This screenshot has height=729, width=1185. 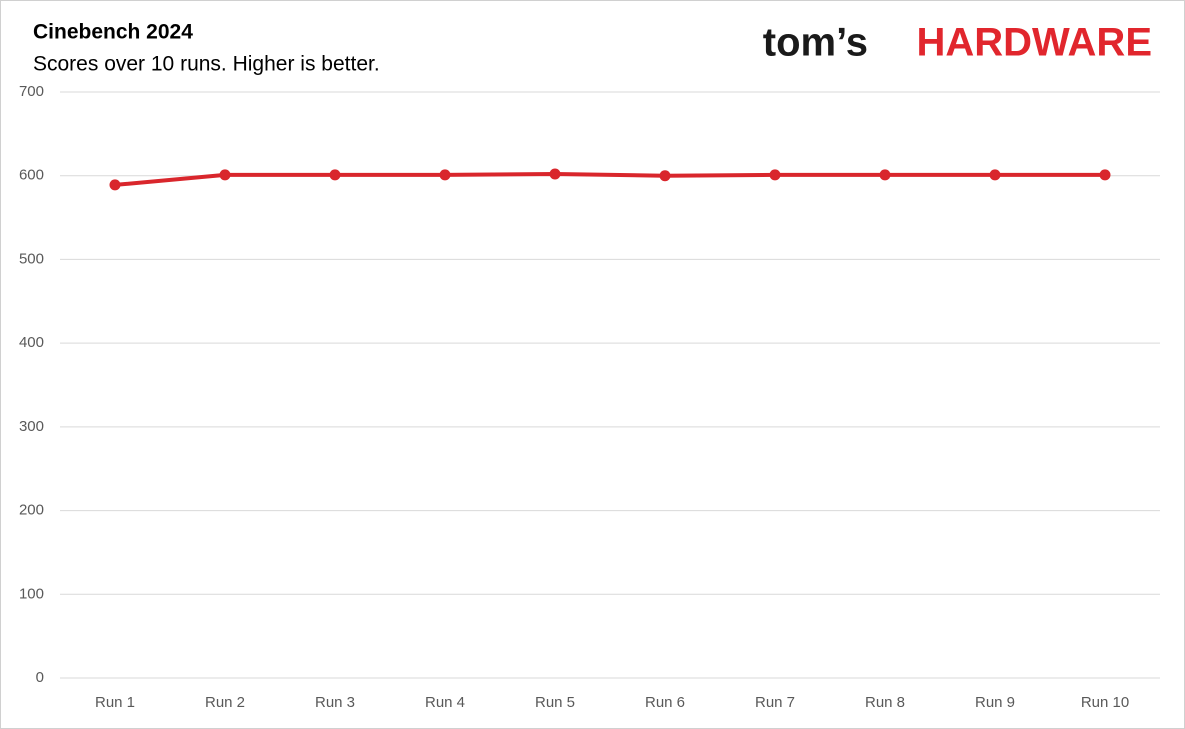 What do you see at coordinates (885, 702) in the screenshot?
I see `x-tick-label: Run 8` at bounding box center [885, 702].